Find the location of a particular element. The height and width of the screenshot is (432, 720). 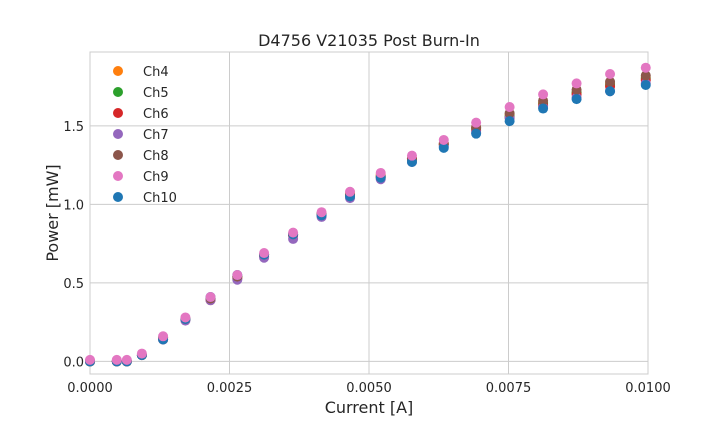

y-tick-label: 1.0 is located at coordinates (73, 205).